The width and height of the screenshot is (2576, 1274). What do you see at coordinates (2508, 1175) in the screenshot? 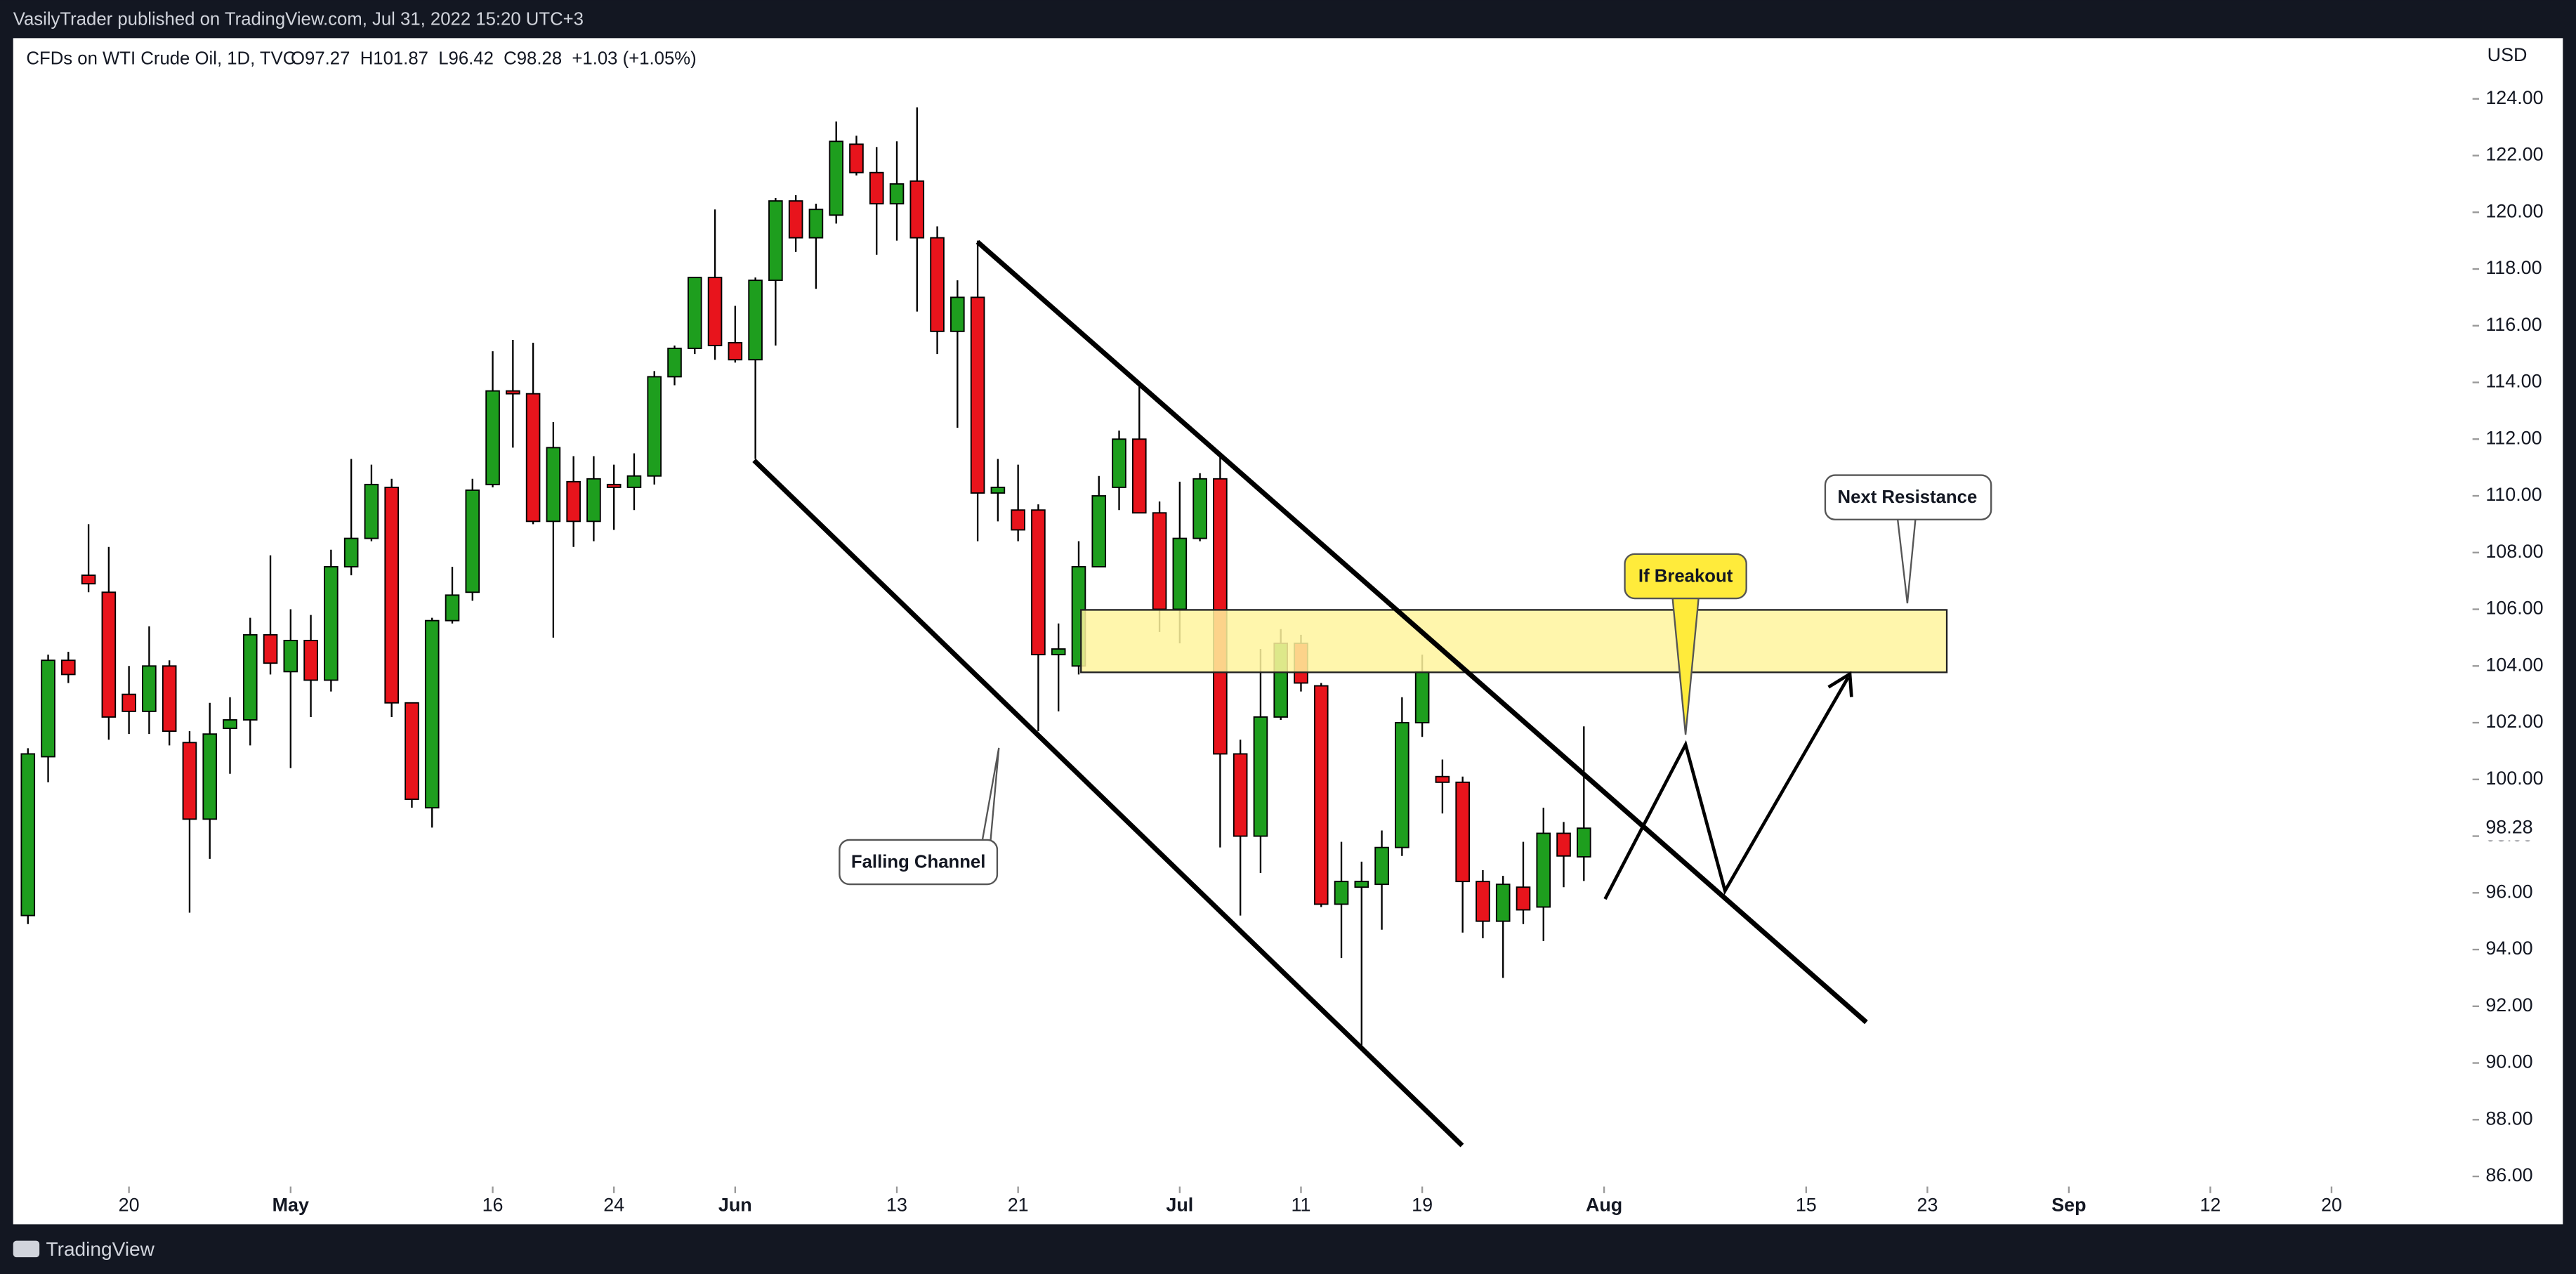
I see `y-tick-label: 86.00` at bounding box center [2508, 1175].